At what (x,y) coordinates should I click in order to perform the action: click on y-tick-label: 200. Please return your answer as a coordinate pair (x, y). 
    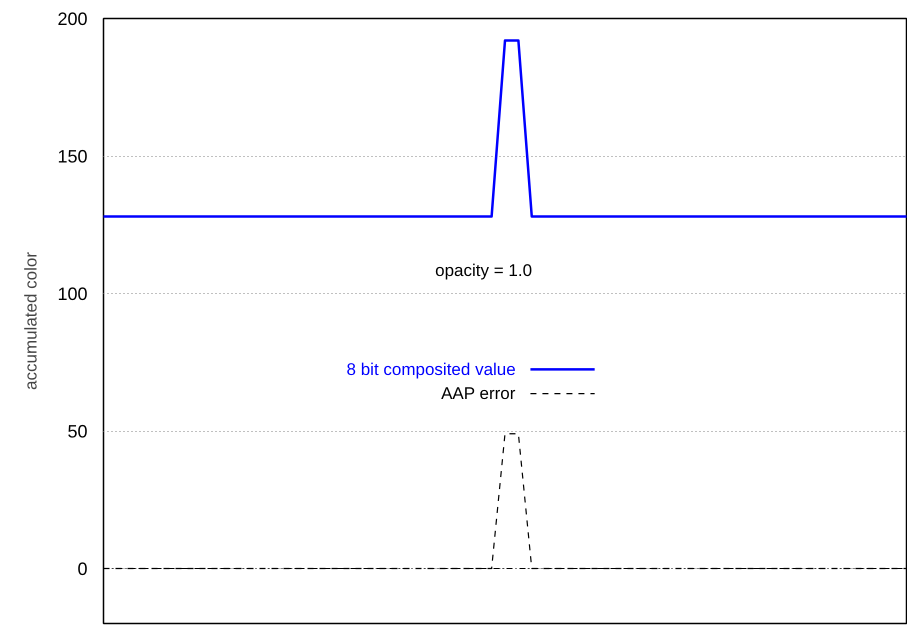
    Looking at the image, I should click on (72, 19).